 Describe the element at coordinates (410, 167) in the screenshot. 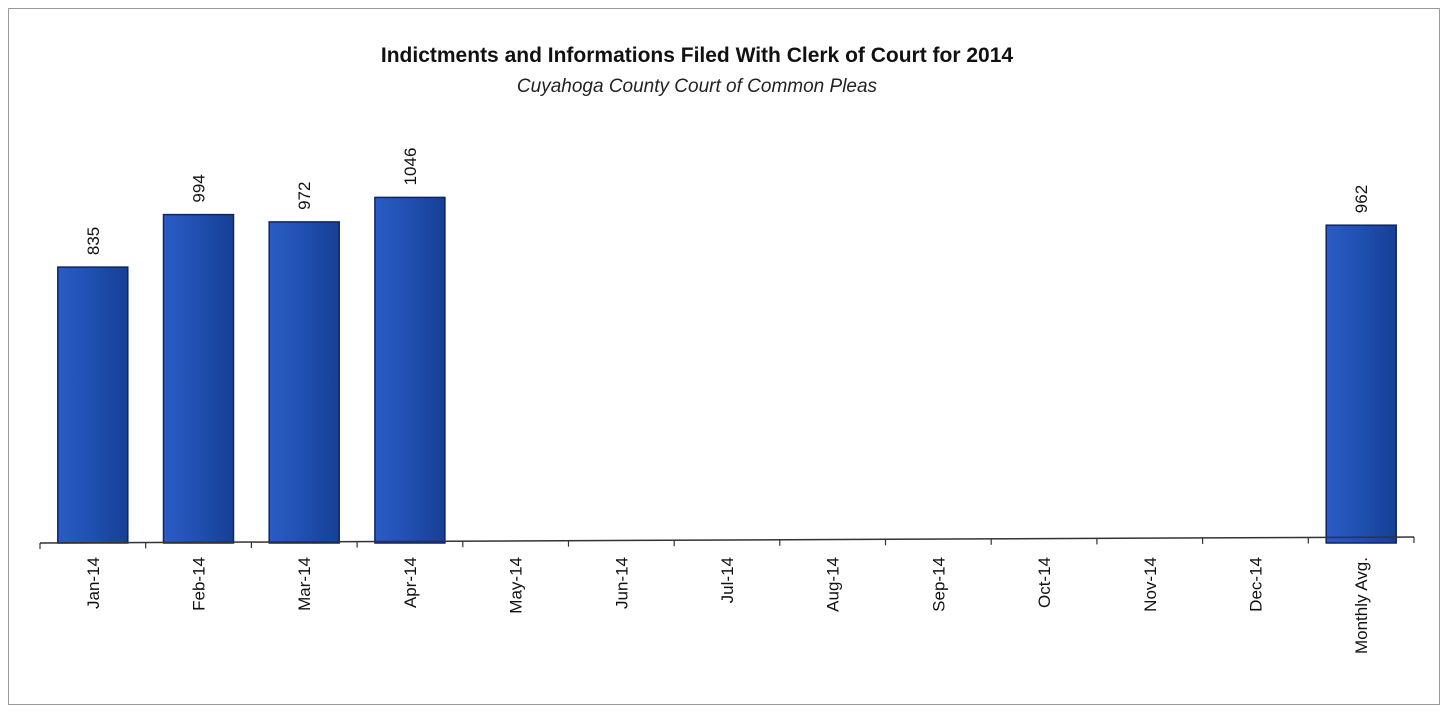

I see `data-label: 1046` at that location.